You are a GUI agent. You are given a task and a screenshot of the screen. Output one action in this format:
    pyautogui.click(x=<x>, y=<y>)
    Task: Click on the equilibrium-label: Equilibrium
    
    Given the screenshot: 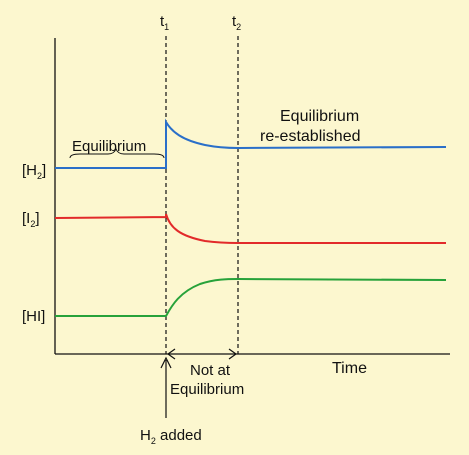 What is the action you would take?
    pyautogui.click(x=109, y=146)
    